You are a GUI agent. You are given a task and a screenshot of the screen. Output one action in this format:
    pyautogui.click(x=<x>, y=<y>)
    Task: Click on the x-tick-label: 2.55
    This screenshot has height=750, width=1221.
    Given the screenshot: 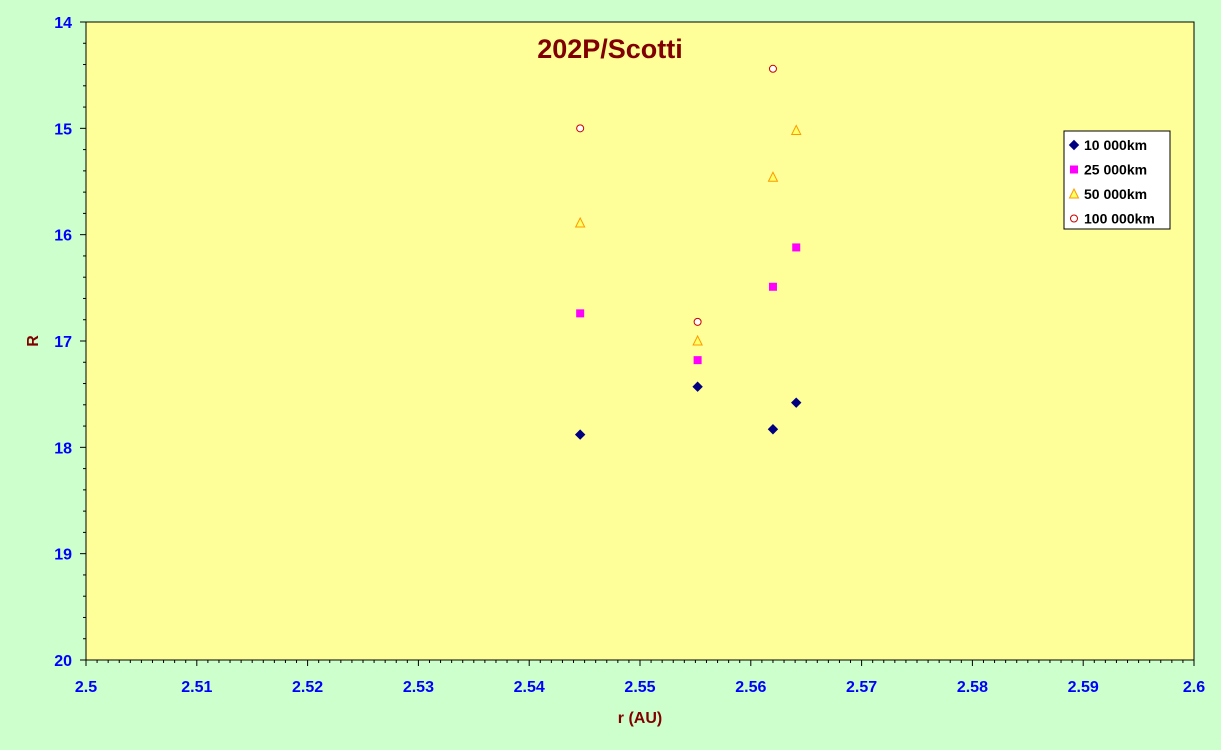 What is the action you would take?
    pyautogui.click(x=639, y=687)
    